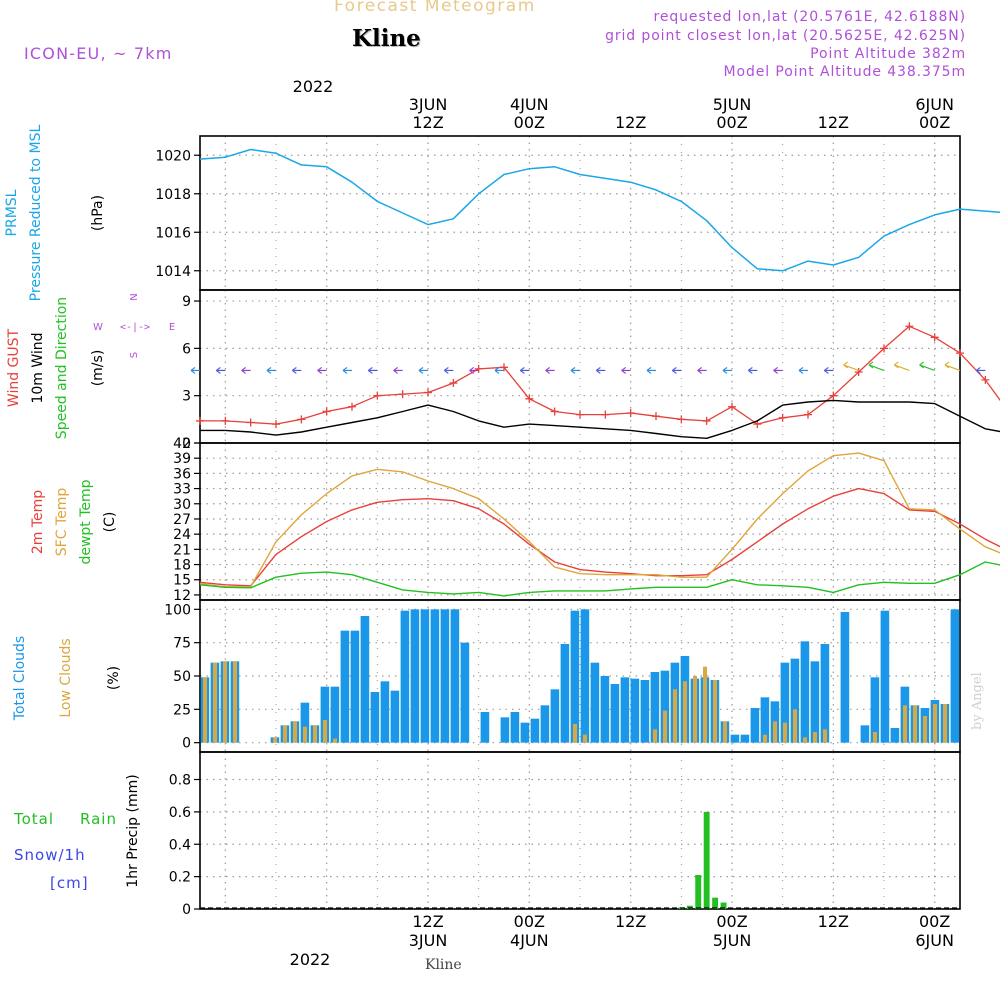 The height and width of the screenshot is (1000, 1000). Describe the element at coordinates (134, 355) in the screenshot. I see `compass-s: S` at that location.